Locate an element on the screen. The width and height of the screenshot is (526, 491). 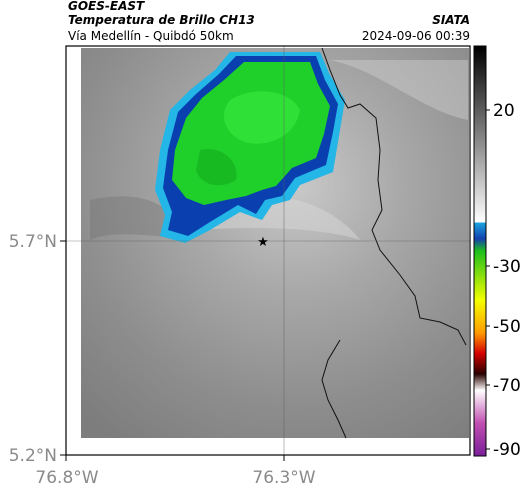
colorbar-tick-label: -70 is located at coordinates (507, 386).